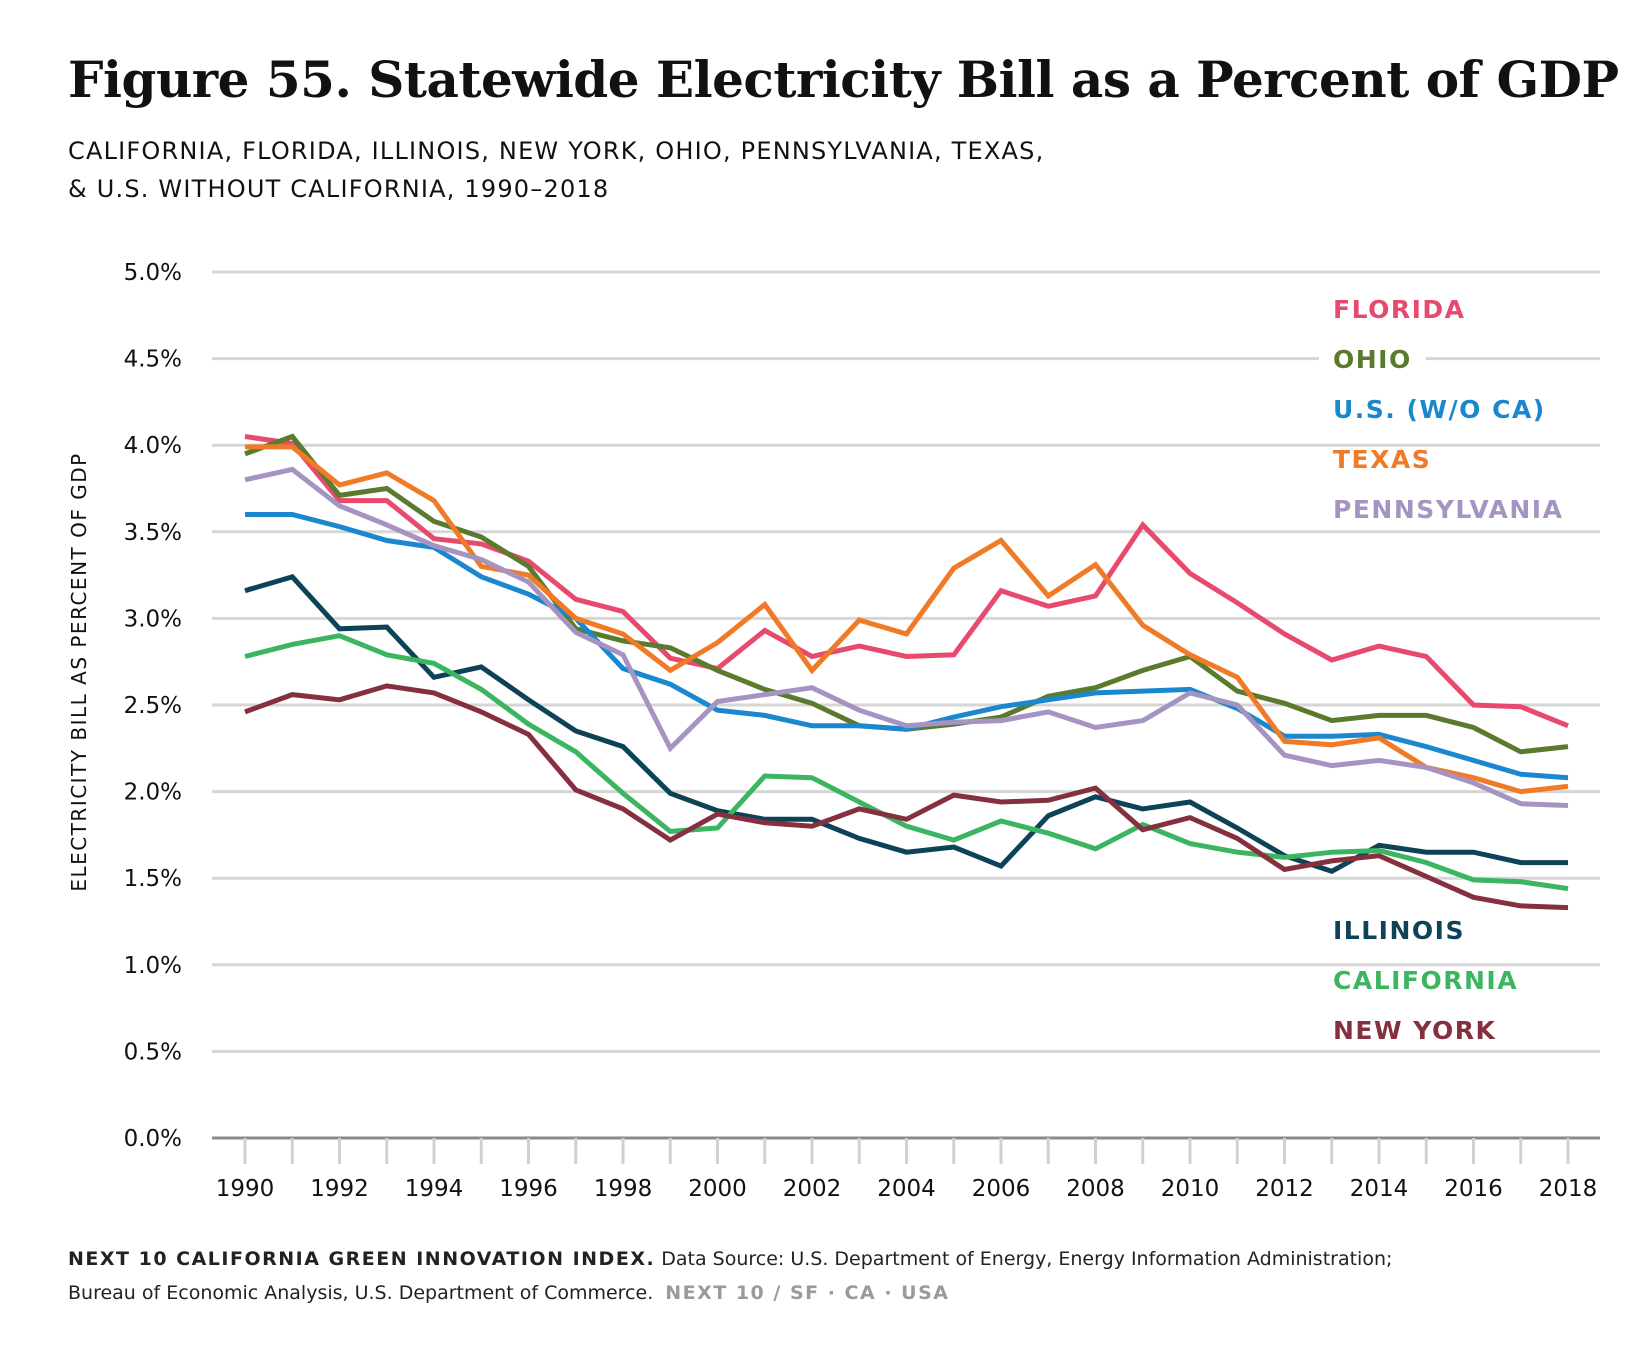 Image resolution: width=1651 pixels, height=1351 pixels. I want to click on x-tick-label: 2010, so click(1190, 1189).